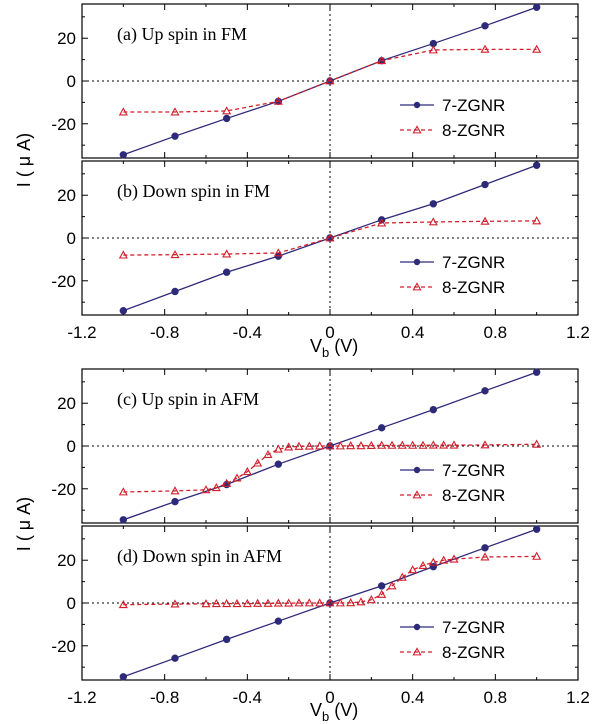 Image resolution: width=604 pixels, height=724 pixels. I want to click on x-tick-label: -0.4, so click(247, 697).